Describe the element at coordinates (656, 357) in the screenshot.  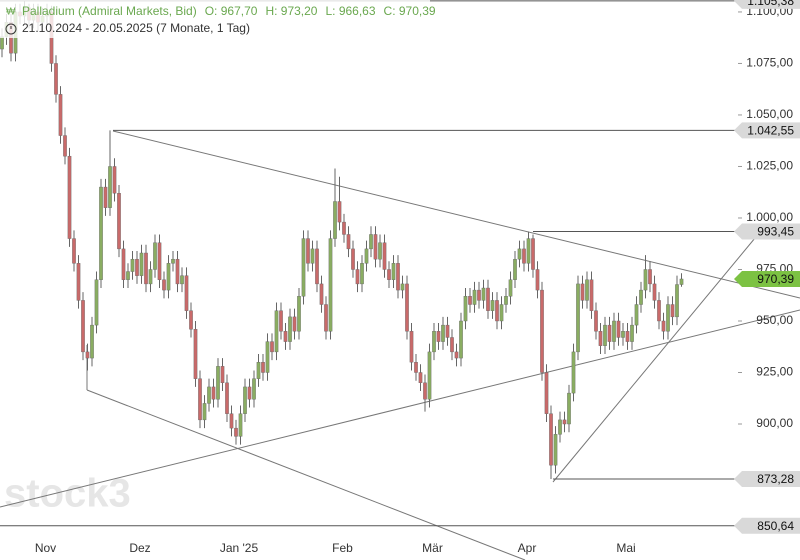
I see `trendline` at that location.